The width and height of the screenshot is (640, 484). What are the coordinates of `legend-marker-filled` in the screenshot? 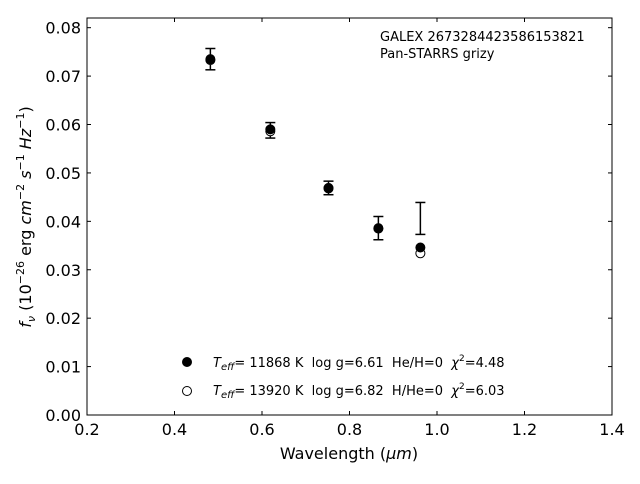 It's located at (187, 362).